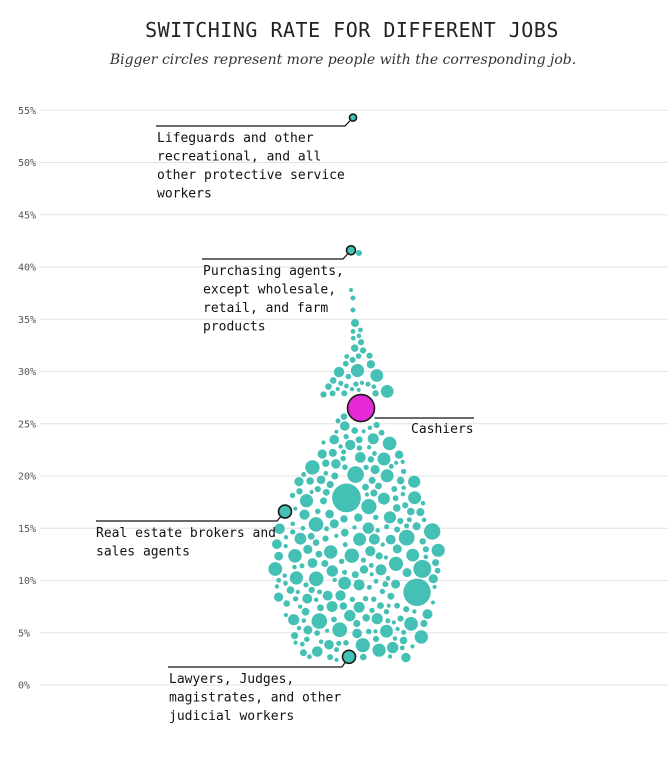  Describe the element at coordinates (239, 157) in the screenshot. I see `annotation-line: recreational, and all` at that location.